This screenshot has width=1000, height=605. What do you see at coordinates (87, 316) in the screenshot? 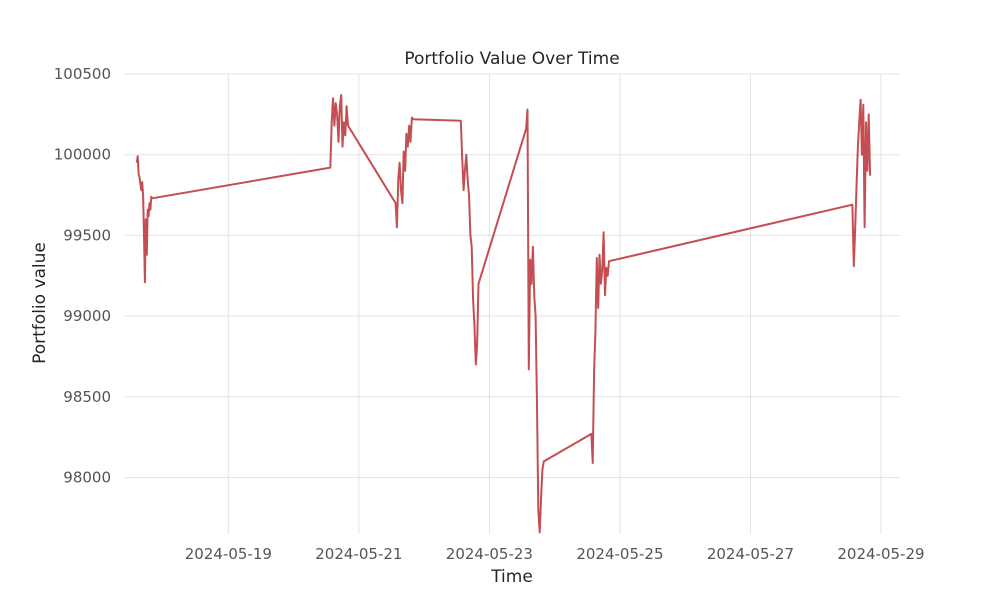
I see `y-tick-label: 99000` at bounding box center [87, 316].